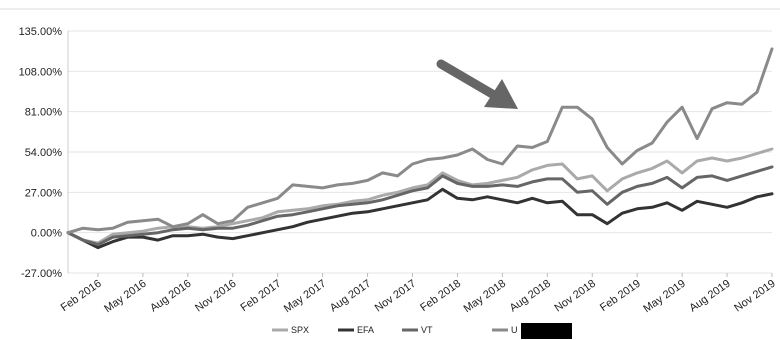 The image size is (780, 340). Describe the element at coordinates (501, 94) in the screenshot. I see `arrow-head` at that location.